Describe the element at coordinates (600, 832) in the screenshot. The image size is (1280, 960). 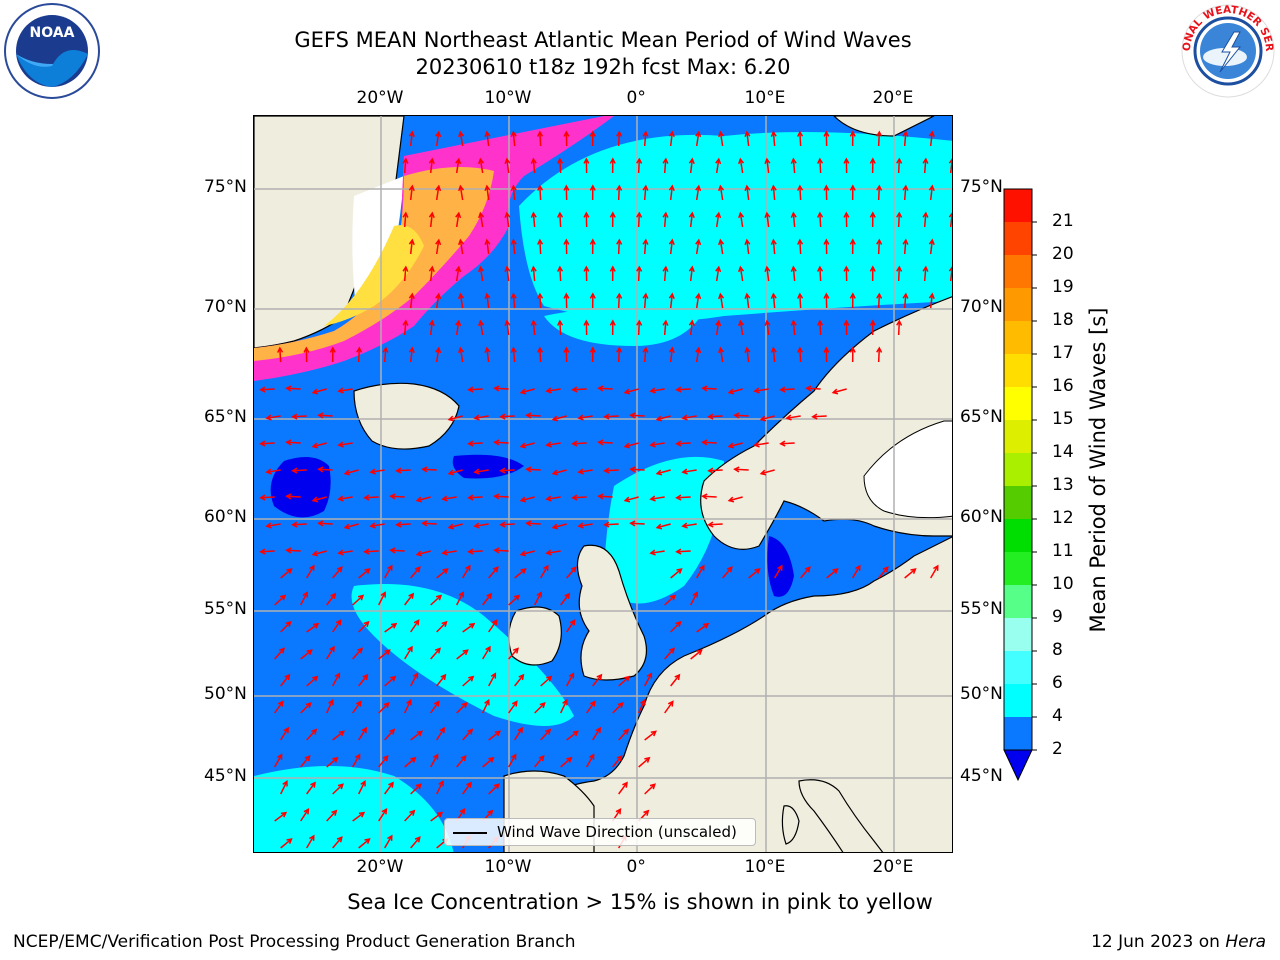
I see `map-legend: Wind Wave Direction (unscaled)` at that location.